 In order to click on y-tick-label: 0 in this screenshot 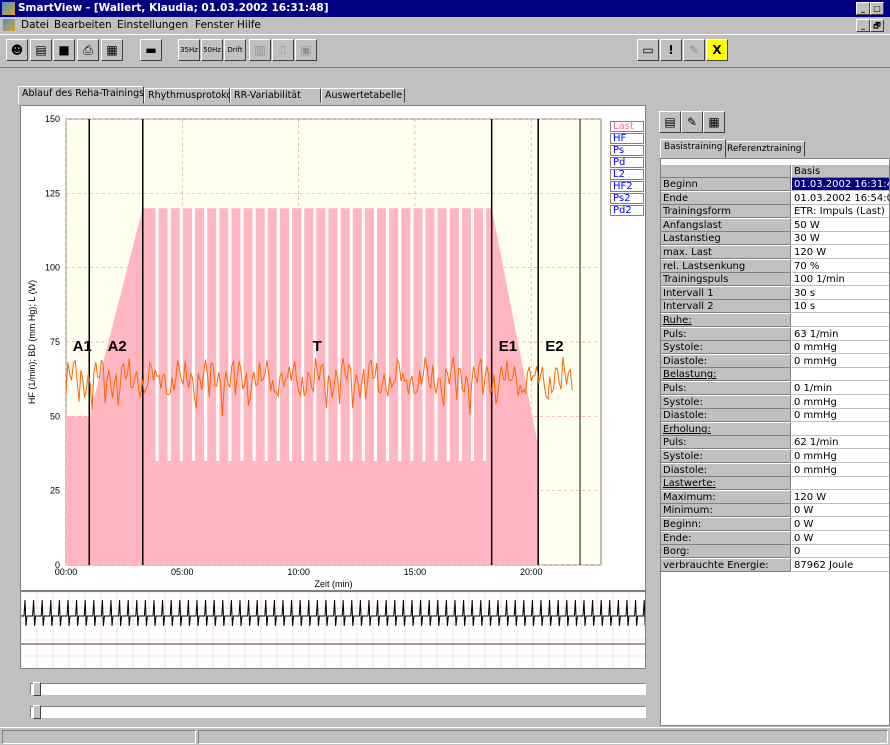, I will do `click(57, 565)`.